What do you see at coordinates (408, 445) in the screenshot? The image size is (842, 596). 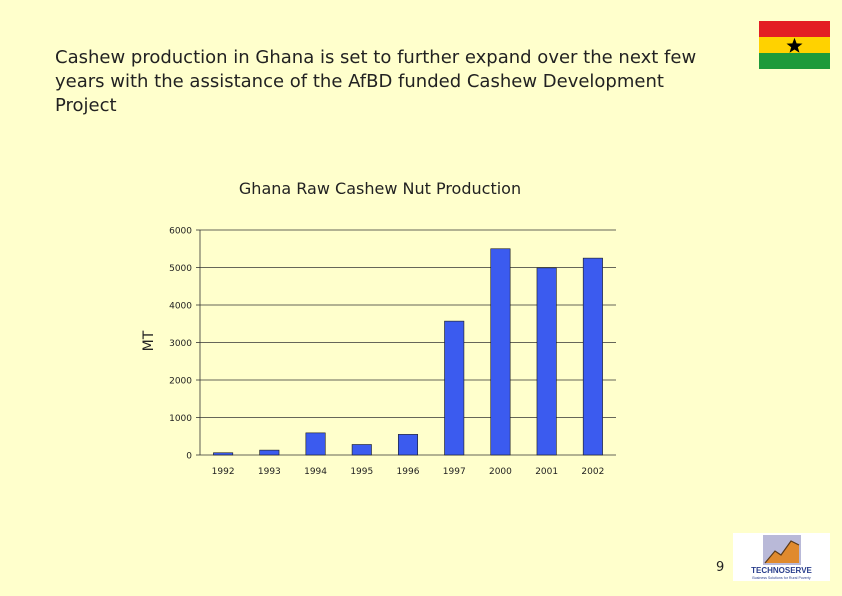 I see `bar-1996` at bounding box center [408, 445].